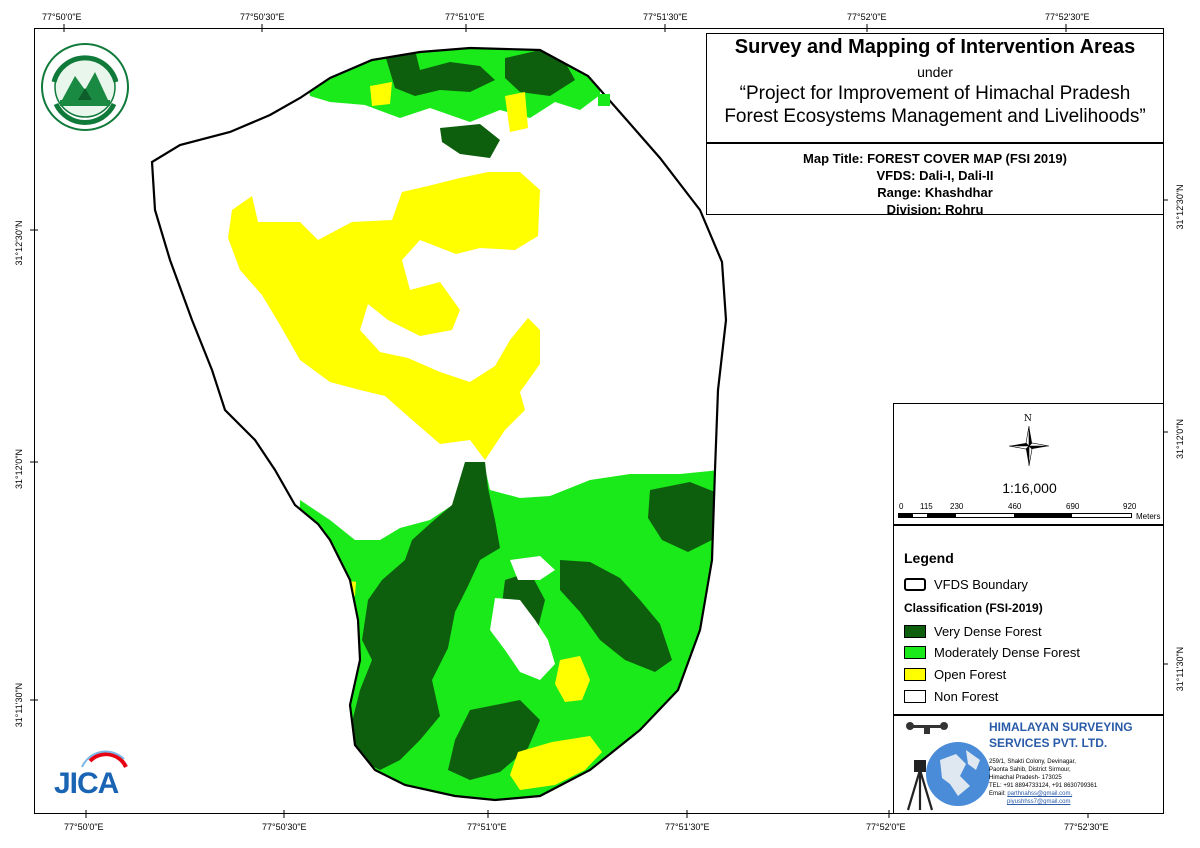  I want to click on email-line: Email: parthnahss@gmail.com,, so click(1043, 794).